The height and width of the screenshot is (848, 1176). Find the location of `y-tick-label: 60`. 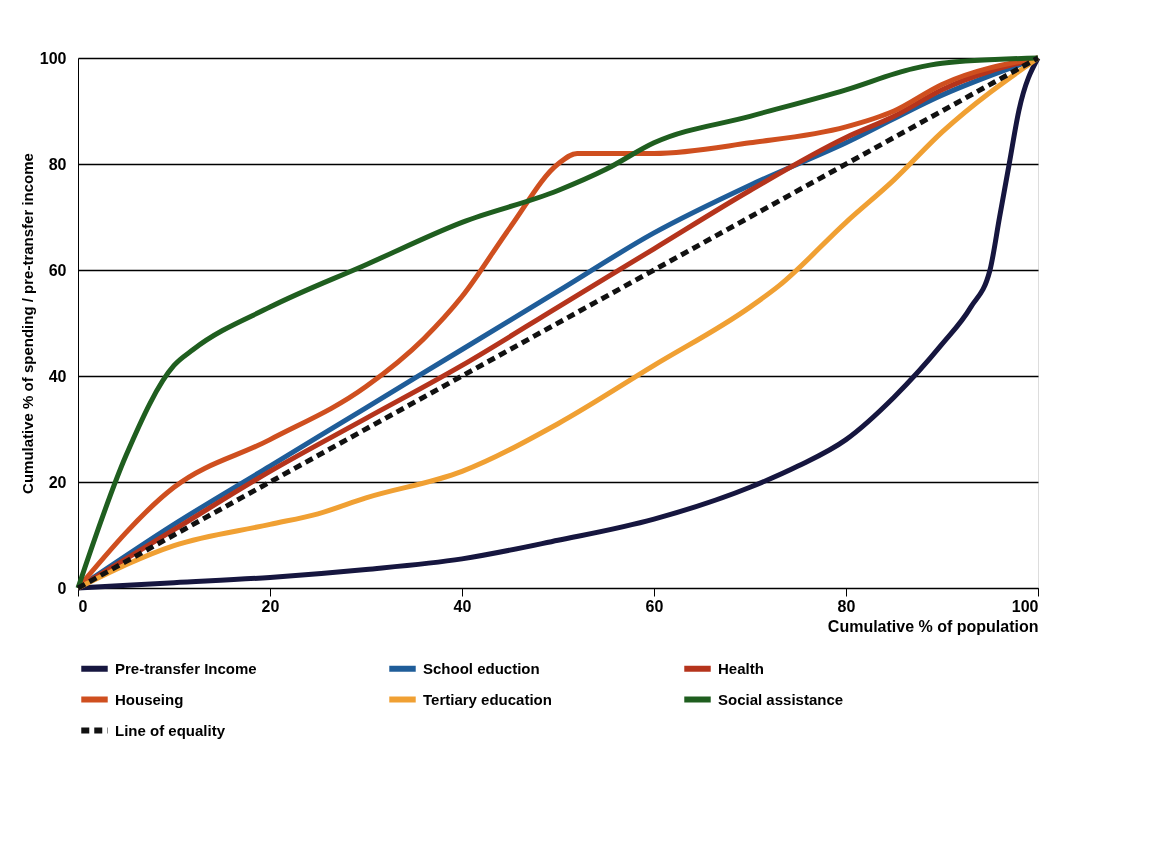

y-tick-label: 60 is located at coordinates (57, 270).